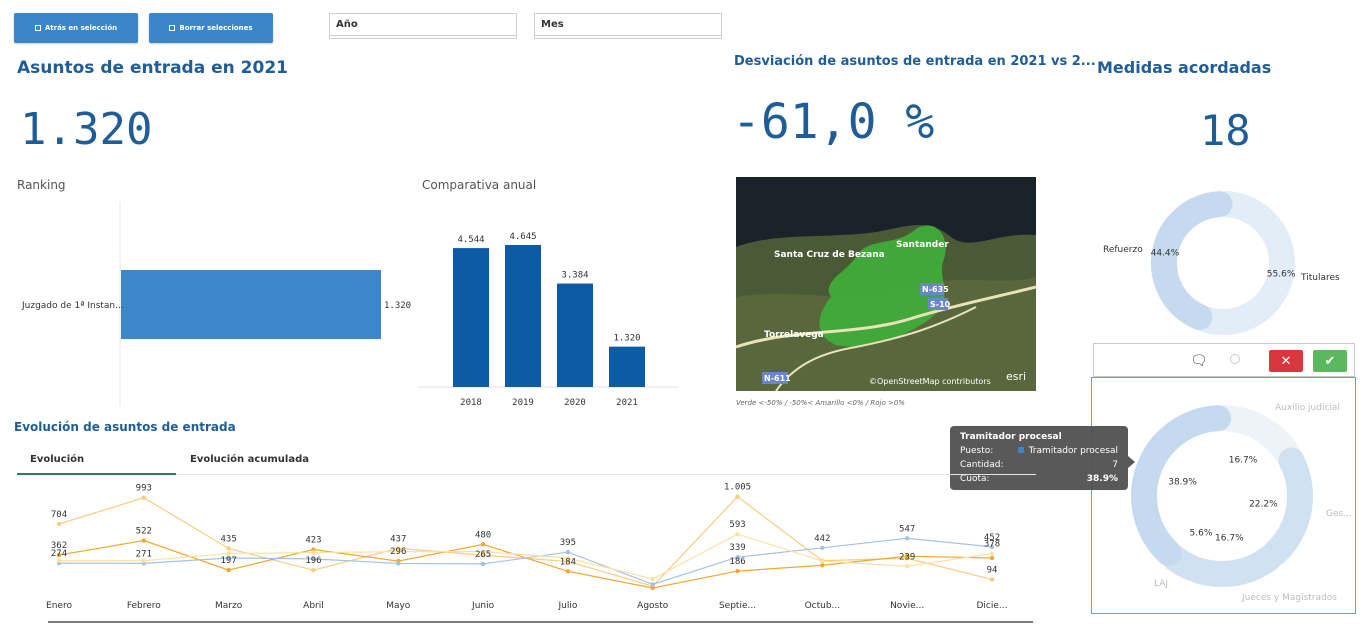 The image size is (1365, 625). Describe the element at coordinates (1199, 361) in the screenshot. I see `lasso-icon: 🗨` at that location.